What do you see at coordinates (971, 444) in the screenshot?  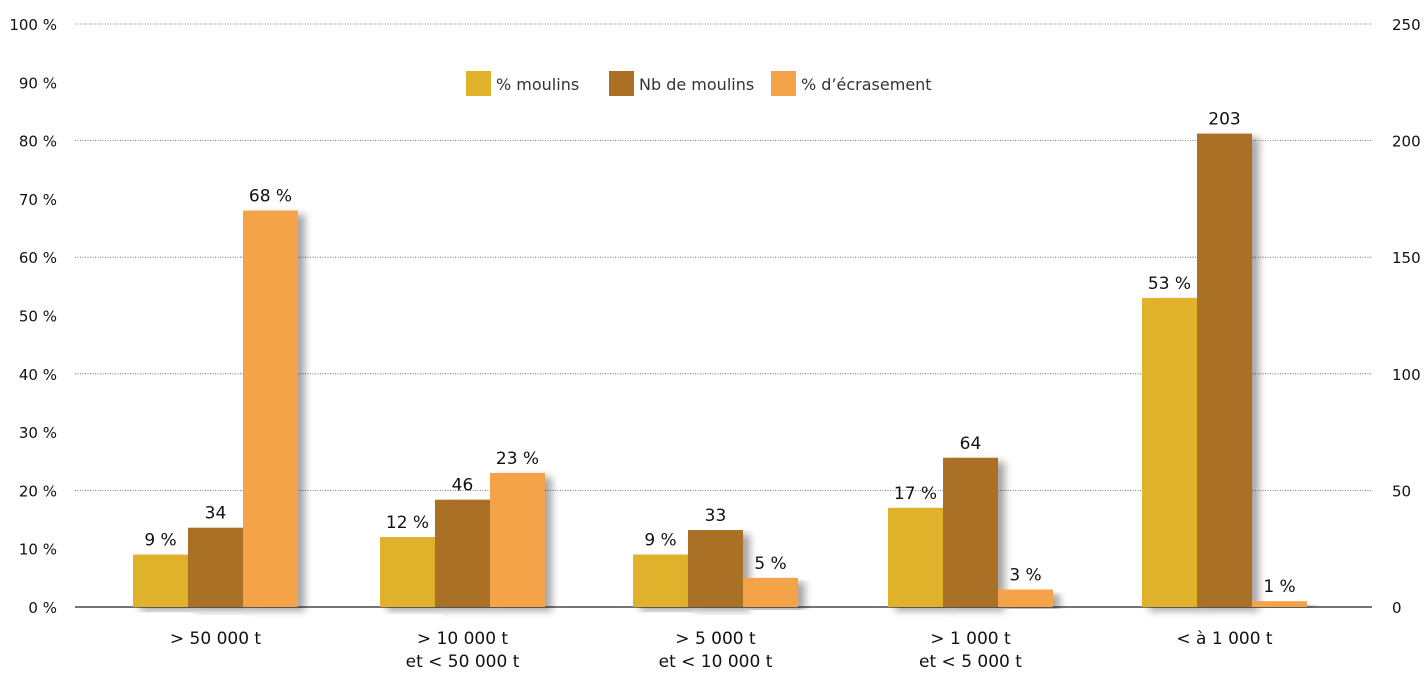 I see `bar-value-label: 64` at bounding box center [971, 444].